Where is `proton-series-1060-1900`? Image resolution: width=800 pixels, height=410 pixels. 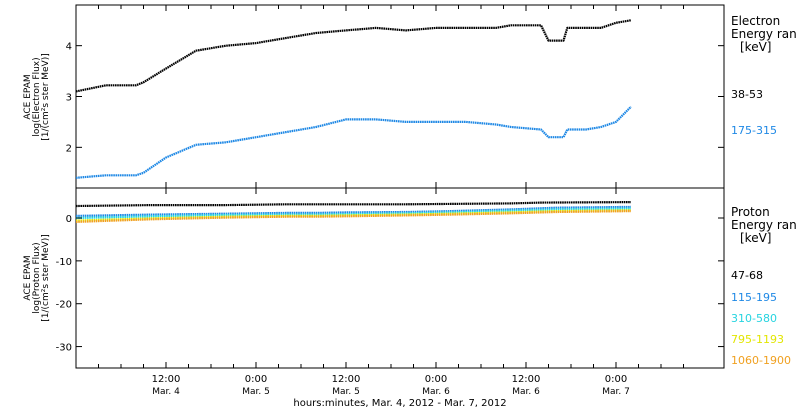
proton-series-1060-1900 is located at coordinates (353, 216).